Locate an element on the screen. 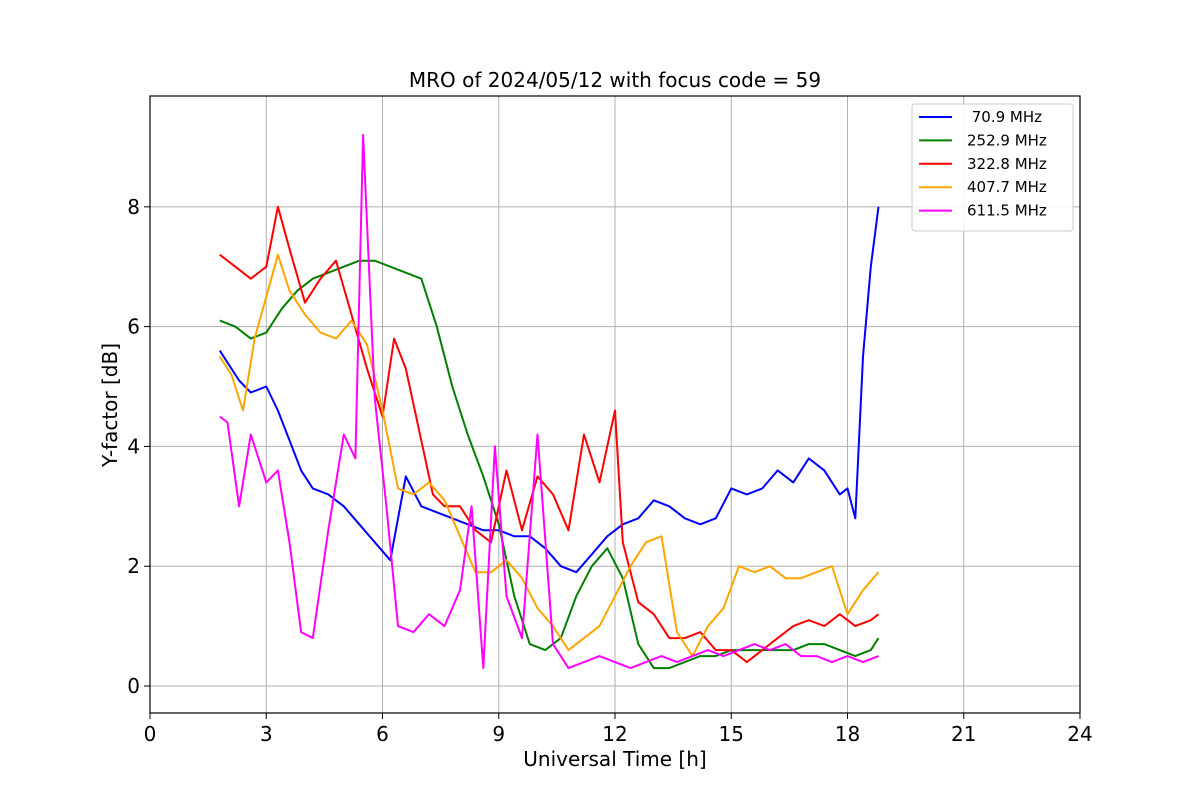 This screenshot has height=800, width=1200. x-tick-label: 12 is located at coordinates (614, 734).